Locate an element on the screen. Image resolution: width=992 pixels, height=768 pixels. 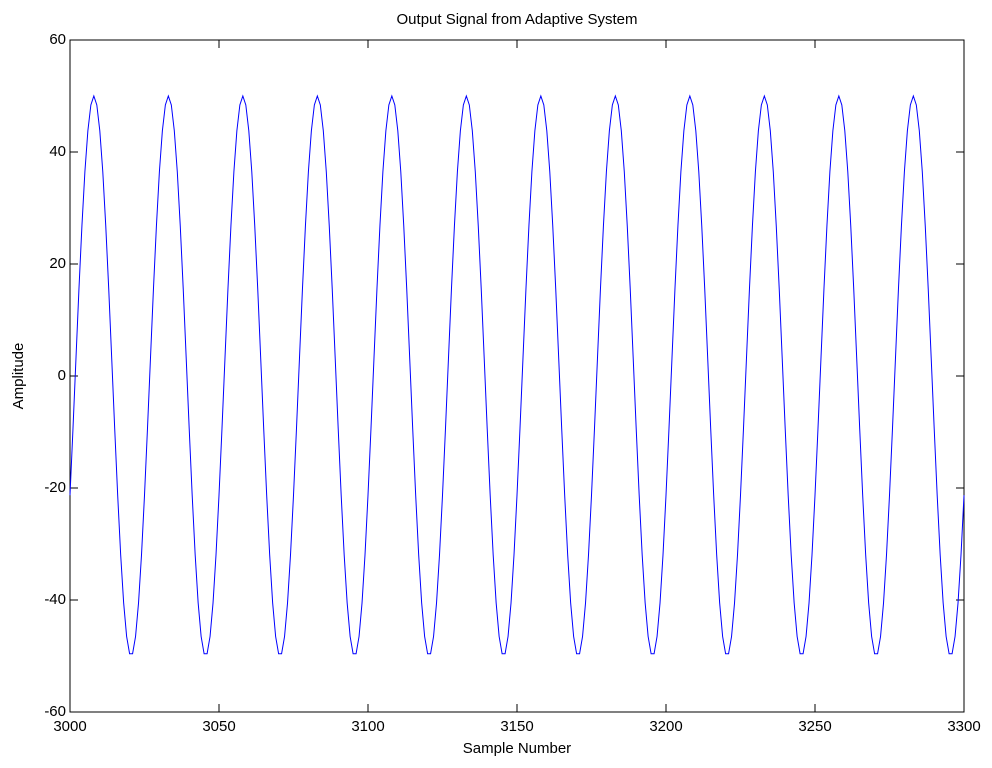
x-tick-label: 3150 is located at coordinates (516, 726).